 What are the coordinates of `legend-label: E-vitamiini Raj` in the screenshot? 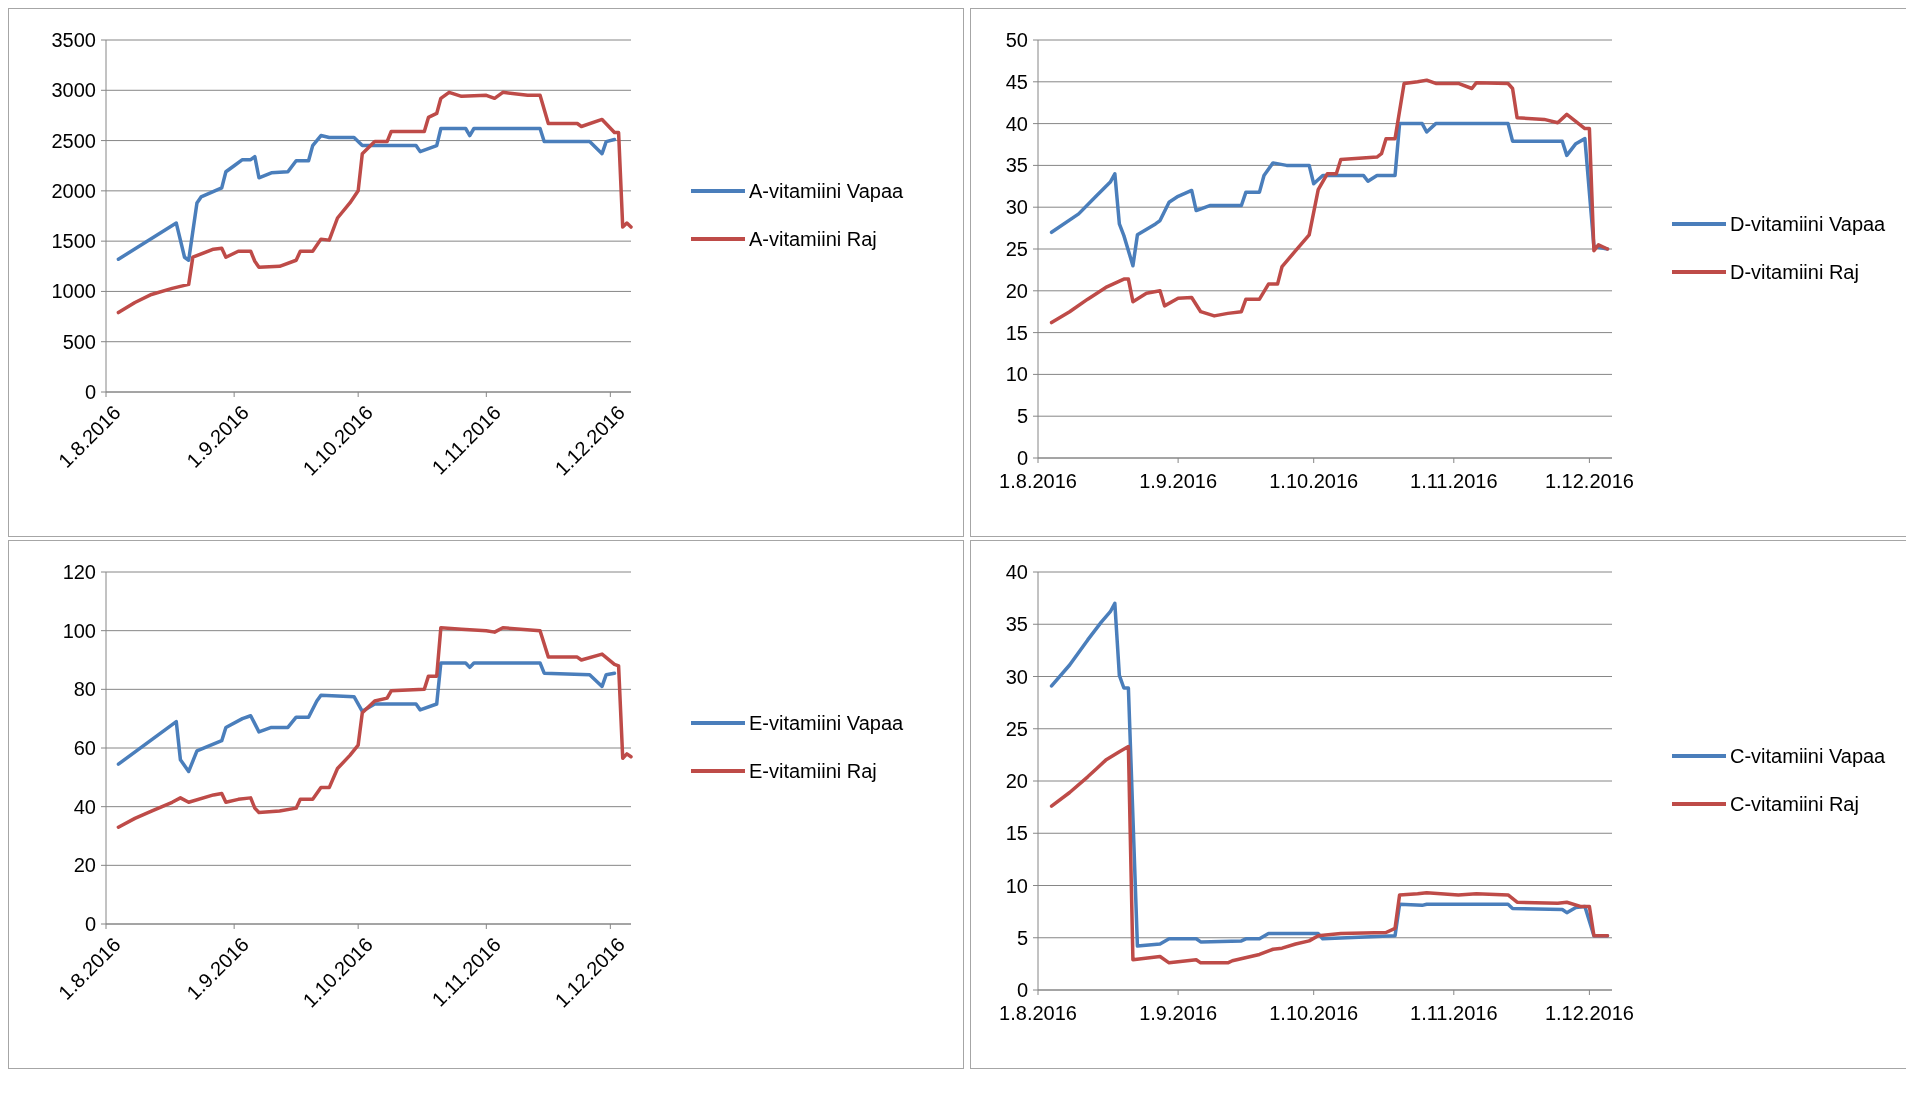 It's located at (813, 771).